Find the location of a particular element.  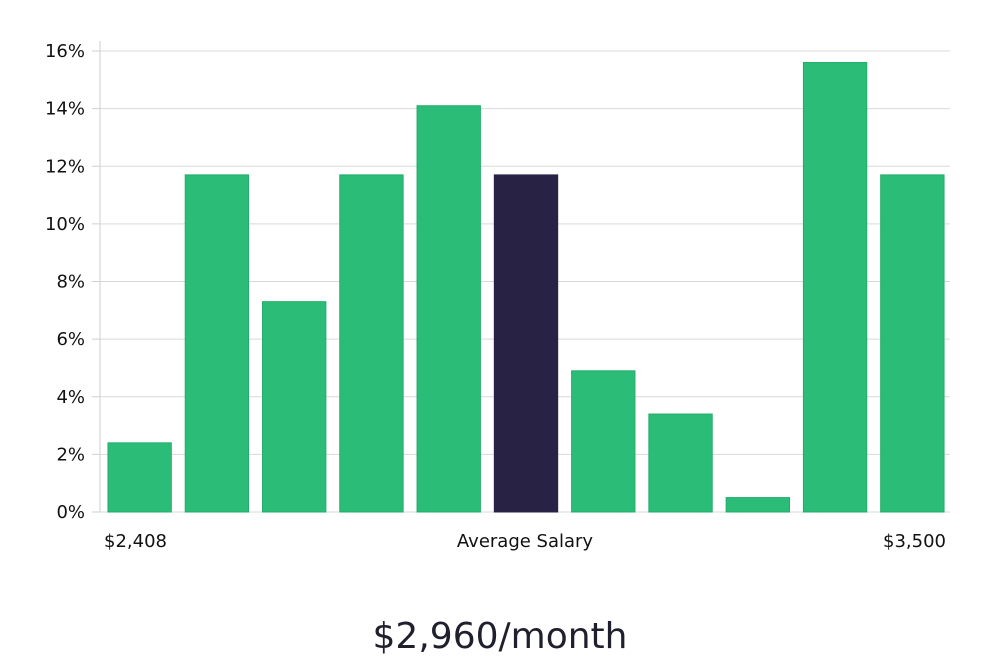

y-tick-label: 2% is located at coordinates (70, 454).